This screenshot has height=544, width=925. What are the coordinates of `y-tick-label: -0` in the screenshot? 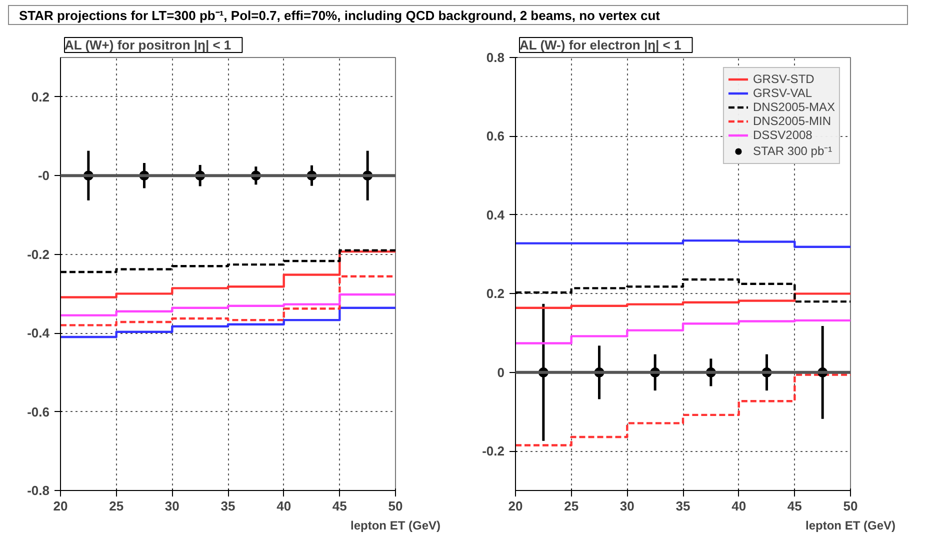 It's located at (44, 176).